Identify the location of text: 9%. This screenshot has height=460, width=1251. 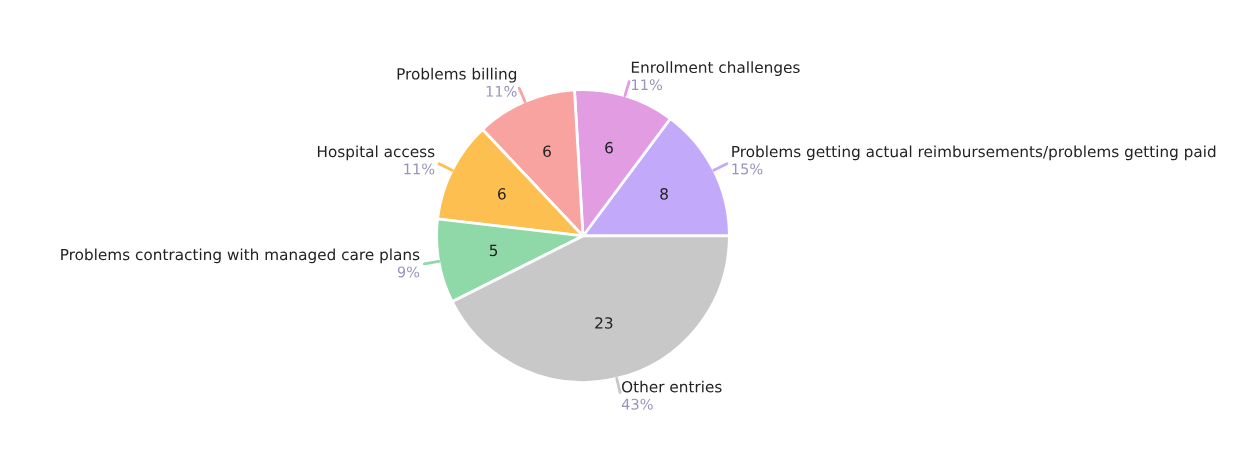
(408, 272).